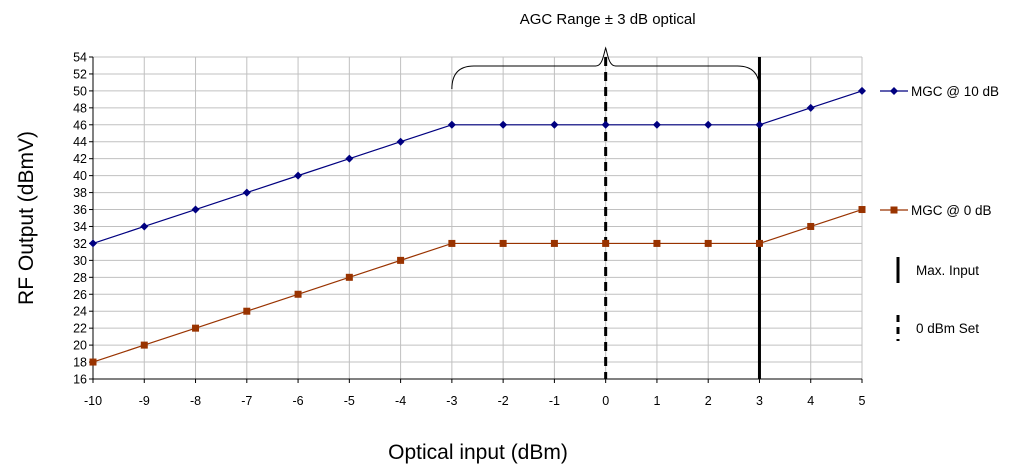 Image resolution: width=1034 pixels, height=474 pixels. What do you see at coordinates (605, 68) in the screenshot?
I see `agc-range-brace` at bounding box center [605, 68].